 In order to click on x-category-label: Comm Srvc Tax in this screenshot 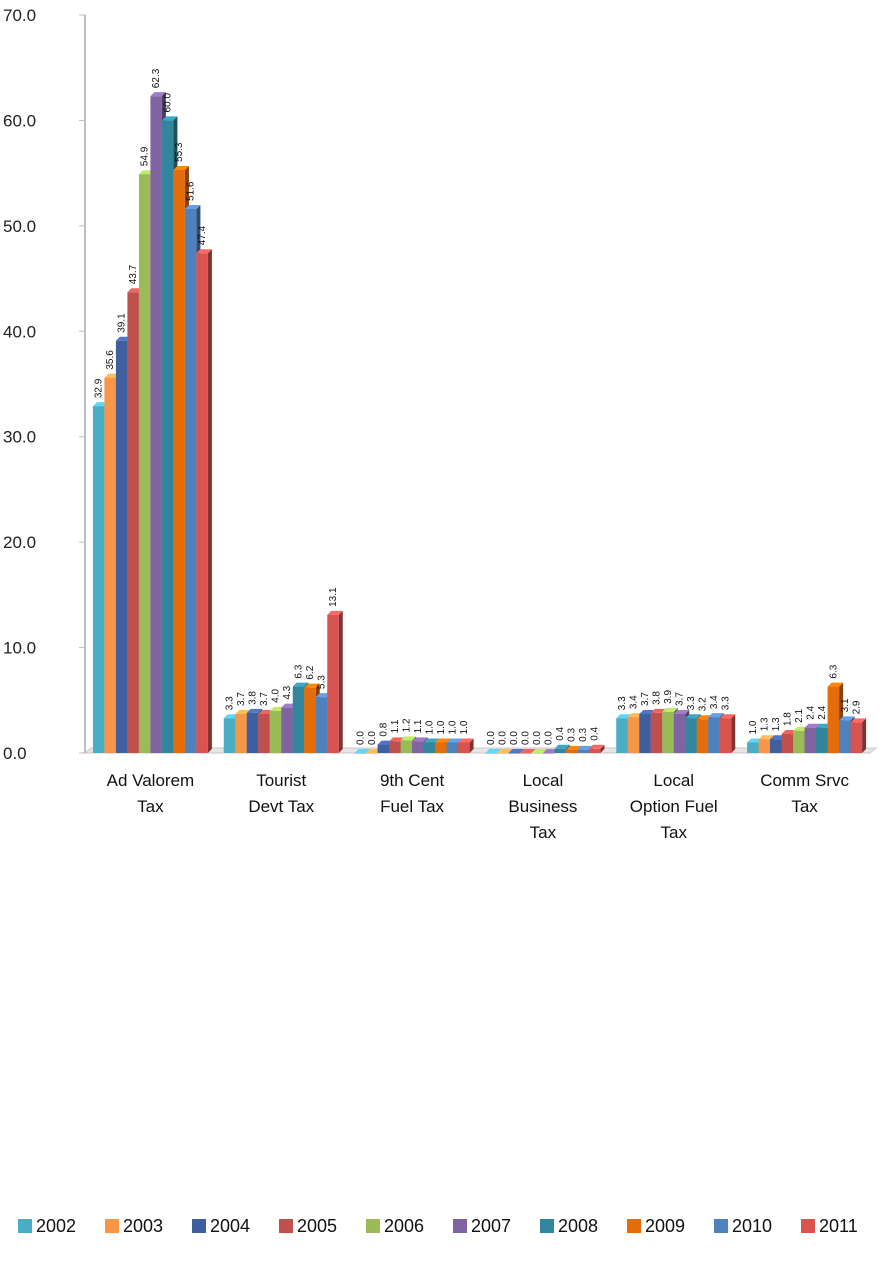, I will do `click(804, 793)`.